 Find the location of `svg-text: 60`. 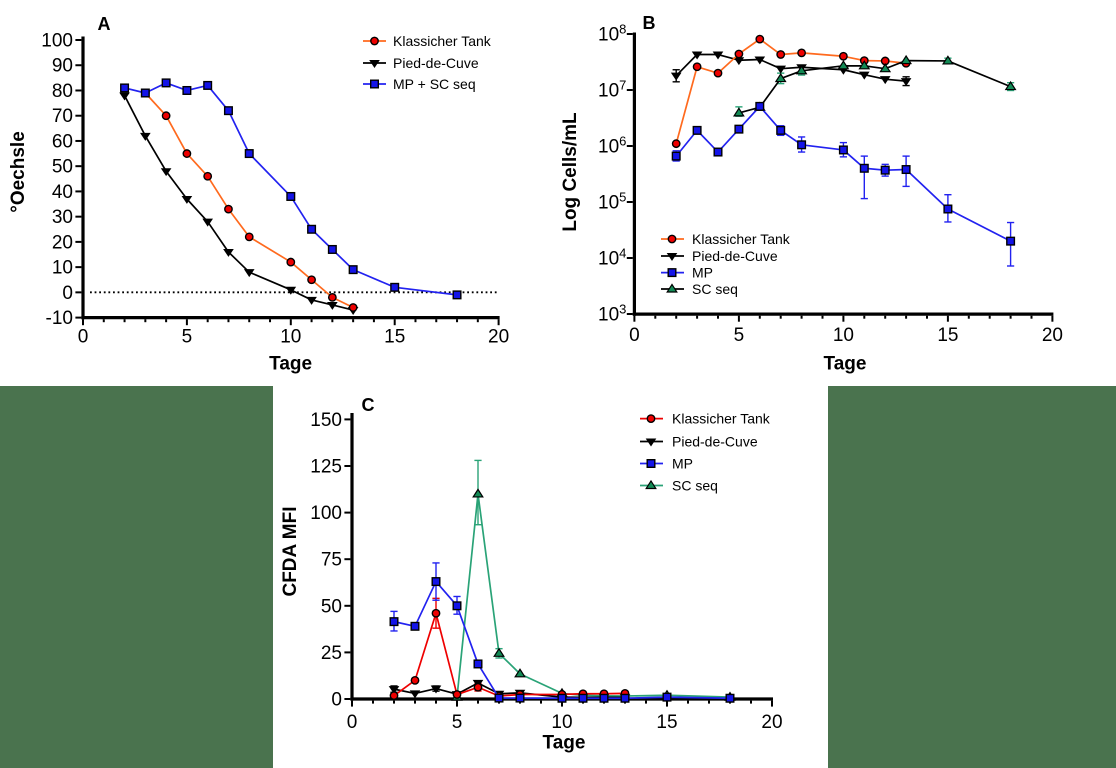

svg-text: 60 is located at coordinates (62, 141).